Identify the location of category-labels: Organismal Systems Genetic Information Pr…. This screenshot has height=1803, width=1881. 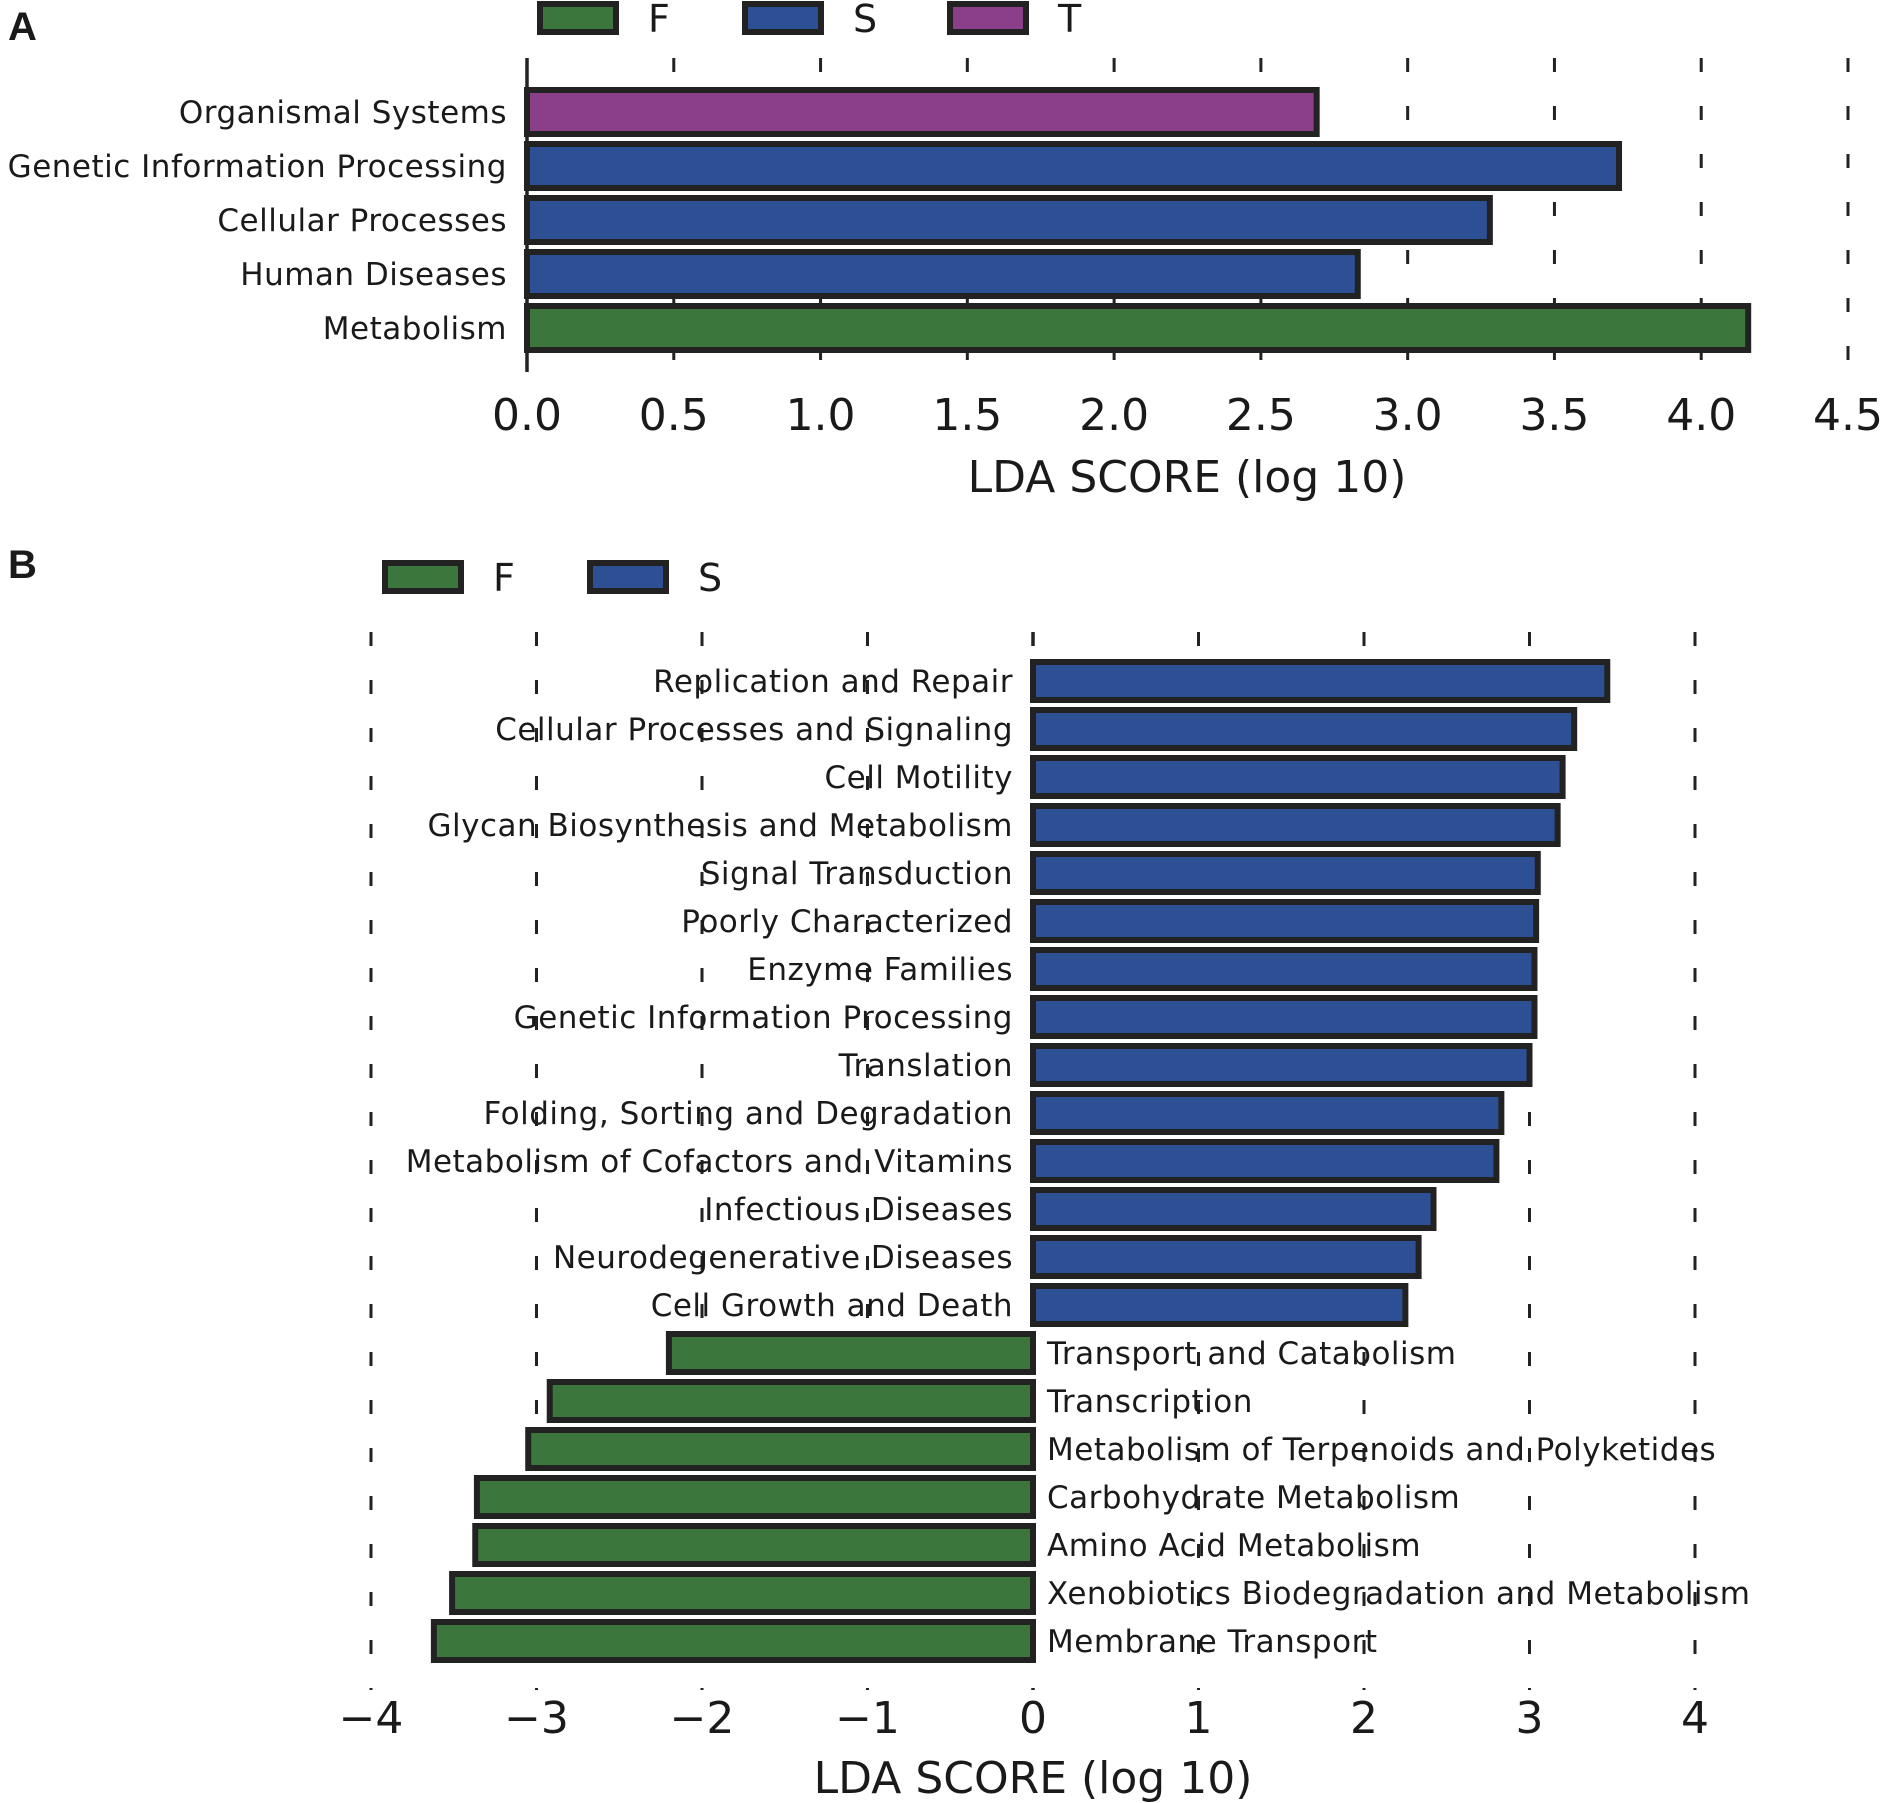
(257, 221).